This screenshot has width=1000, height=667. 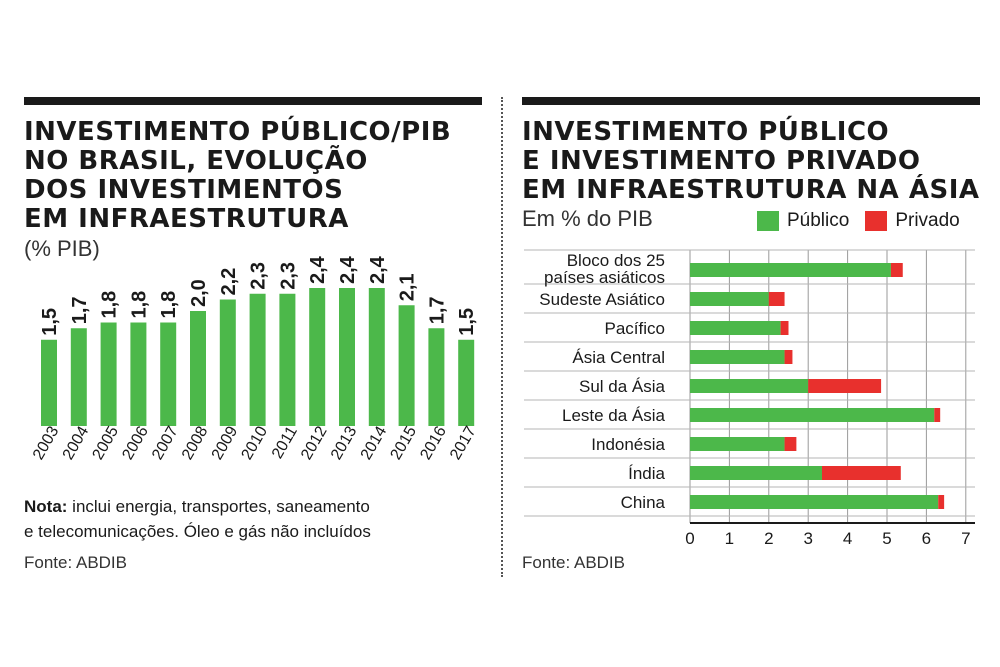 What do you see at coordinates (46, 442) in the screenshot?
I see `x-tick-label-2003: 2003` at bounding box center [46, 442].